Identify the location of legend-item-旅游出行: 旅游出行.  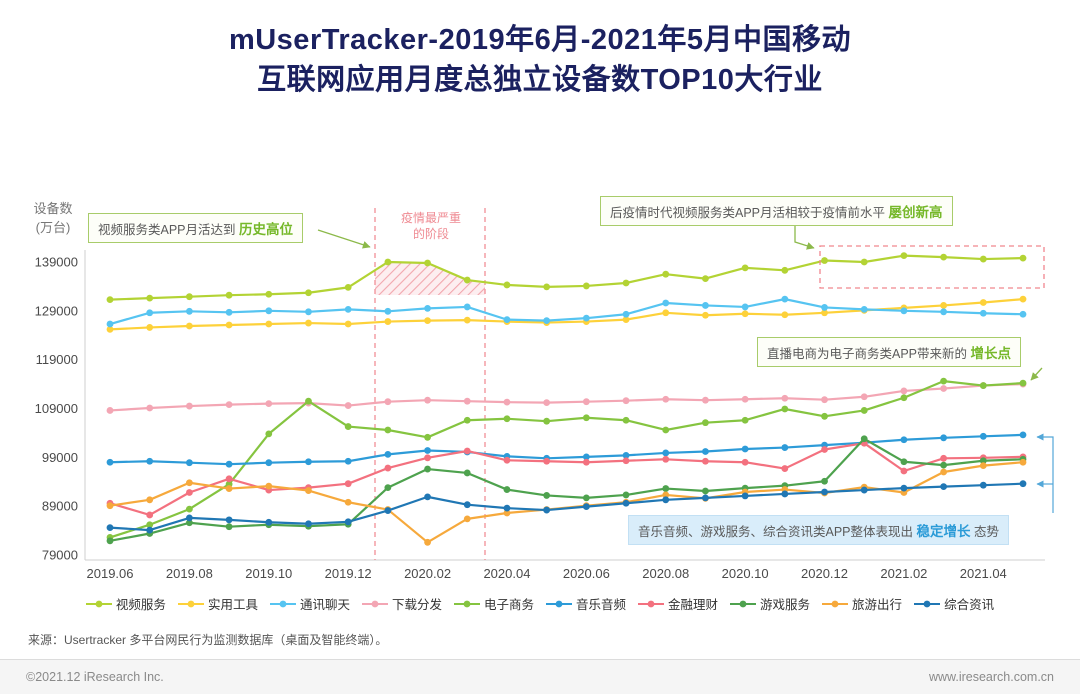
(862, 603).